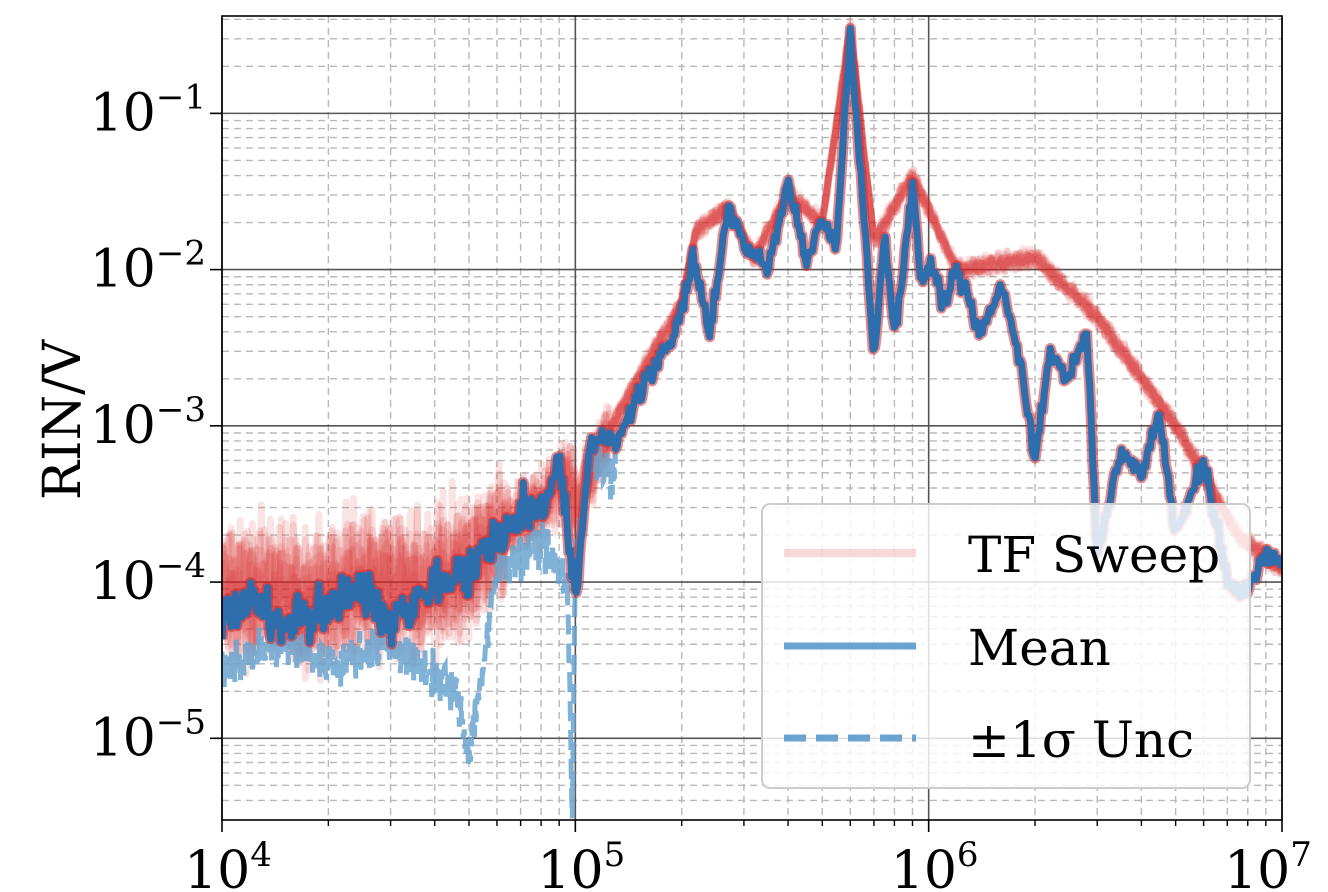 This screenshot has height=892, width=1328. Describe the element at coordinates (148, 423) in the screenshot. I see `y-tick-label: 10⁻³` at that location.